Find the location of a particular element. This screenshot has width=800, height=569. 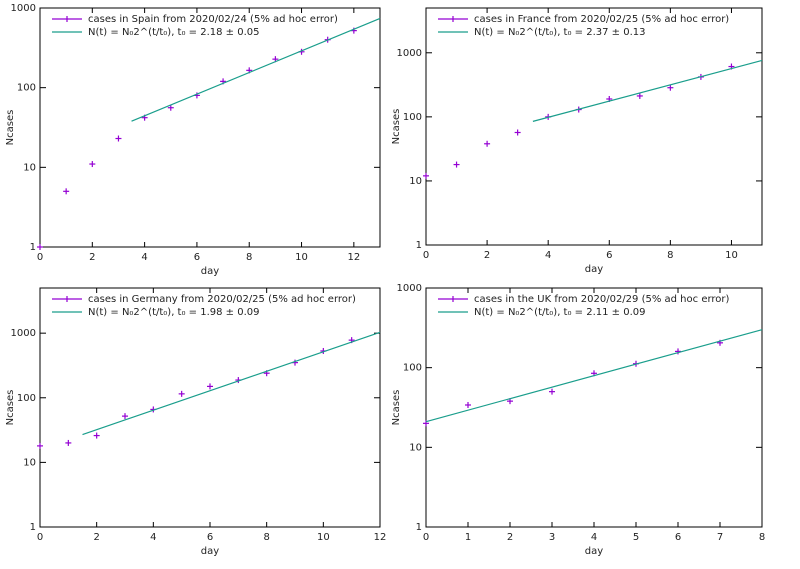

legend-label: N(t) = N₀2^(t/t₀), t₀ = 2.11 ± 0.09 is located at coordinates (559, 312).